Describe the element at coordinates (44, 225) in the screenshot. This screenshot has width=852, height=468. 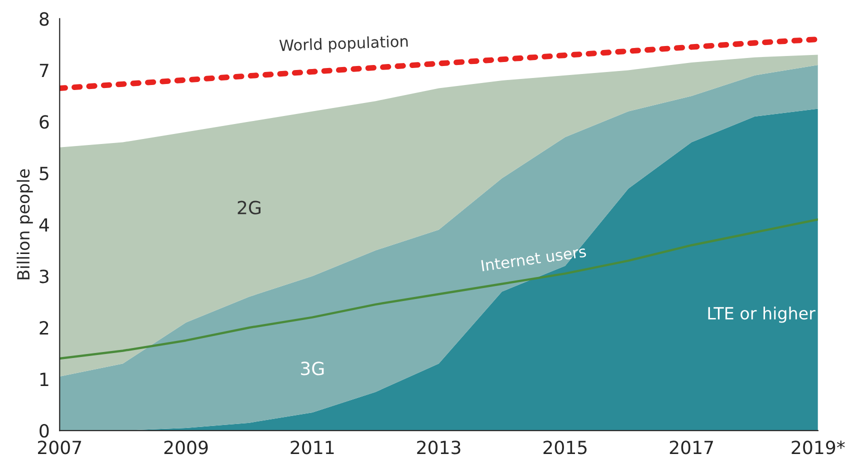
I see `y-tick-label: 4` at that location.